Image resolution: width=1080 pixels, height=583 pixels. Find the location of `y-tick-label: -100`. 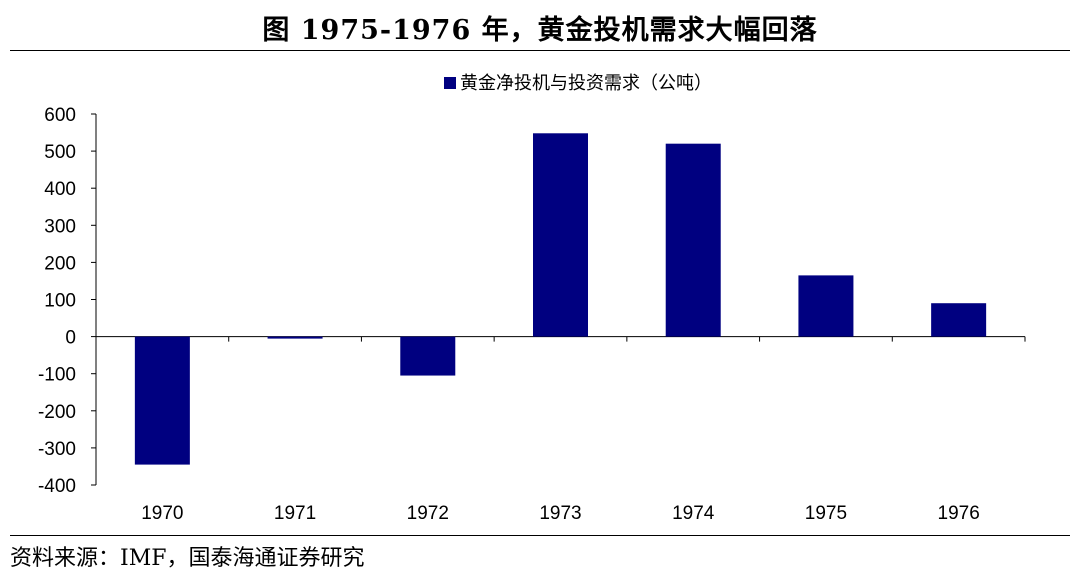

y-tick-label: -100 is located at coordinates (57, 375).